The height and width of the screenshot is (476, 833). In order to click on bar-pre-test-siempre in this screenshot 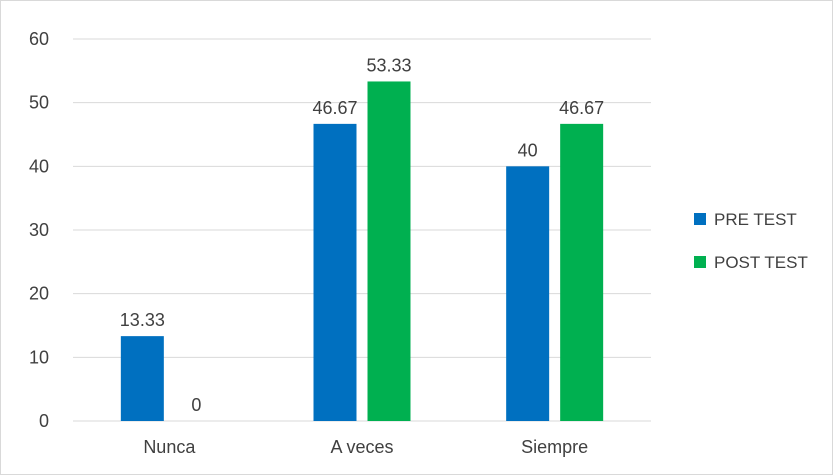, I will do `click(528, 293)`.